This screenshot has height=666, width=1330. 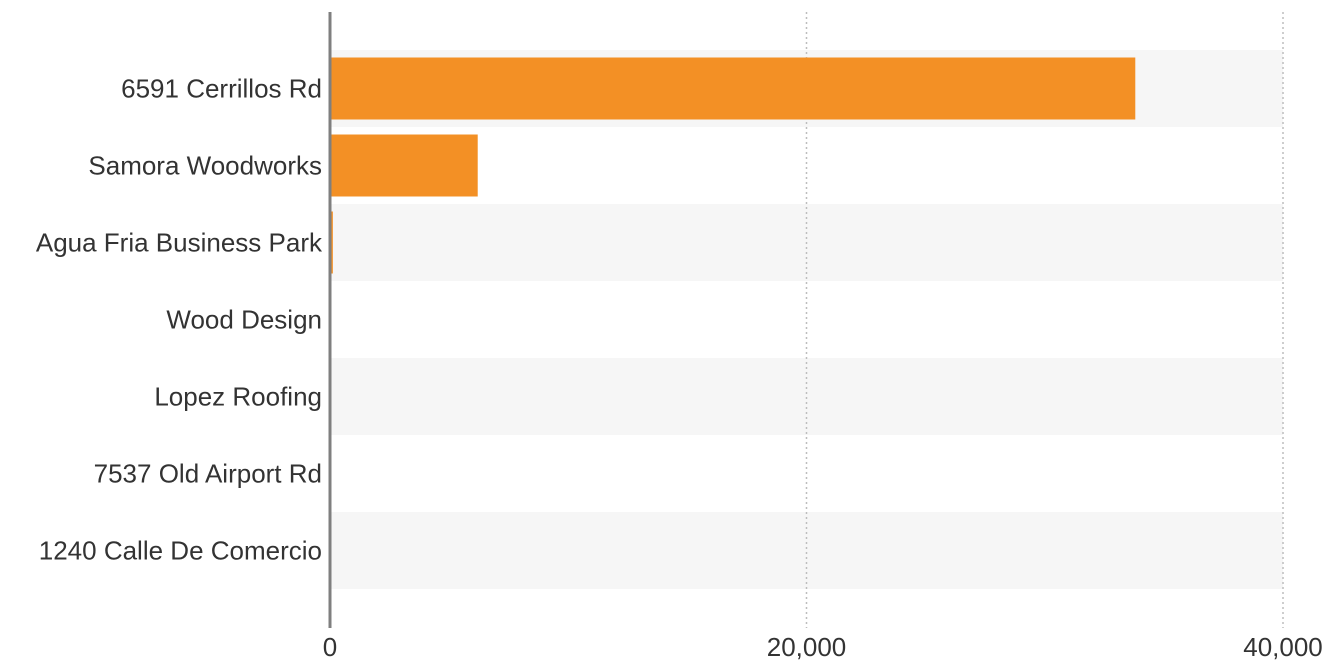 What do you see at coordinates (180, 551) in the screenshot?
I see `category-label: 1240 Calle De Comercio` at bounding box center [180, 551].